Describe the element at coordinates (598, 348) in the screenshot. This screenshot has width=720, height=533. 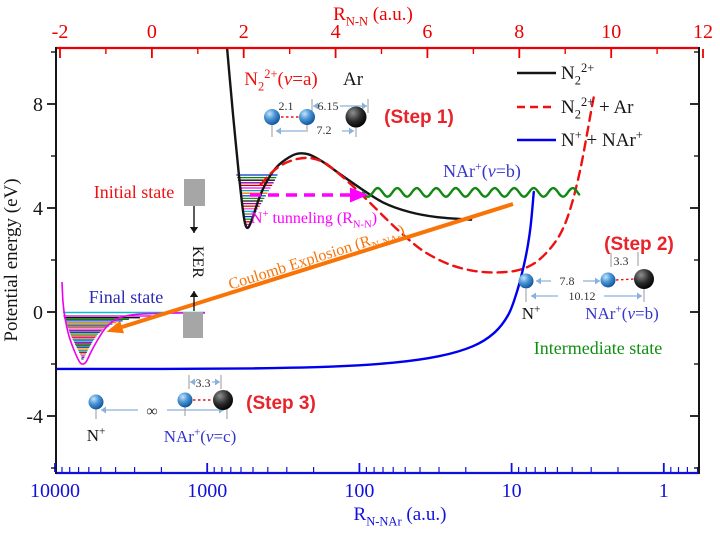
I see `intermediate-state-label: Intermediate state` at that location.